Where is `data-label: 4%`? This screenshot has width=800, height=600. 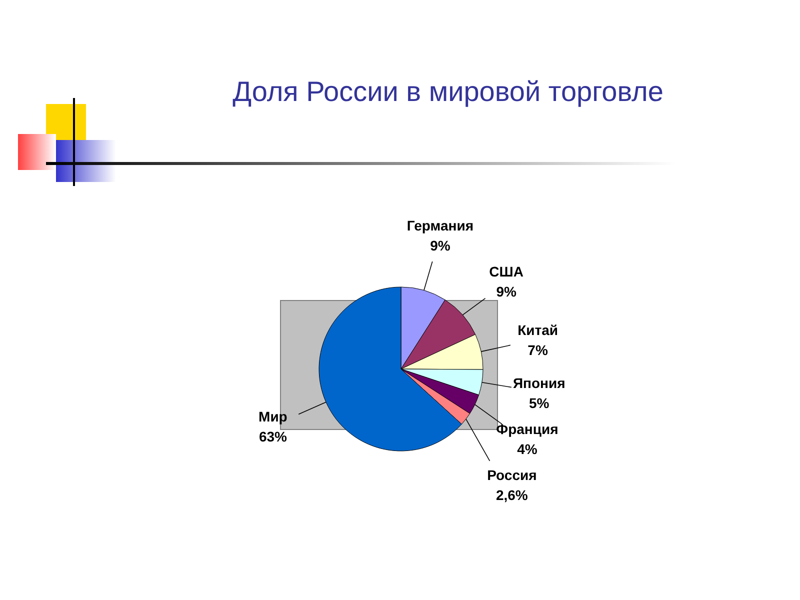
data-label: 4% is located at coordinates (527, 448).